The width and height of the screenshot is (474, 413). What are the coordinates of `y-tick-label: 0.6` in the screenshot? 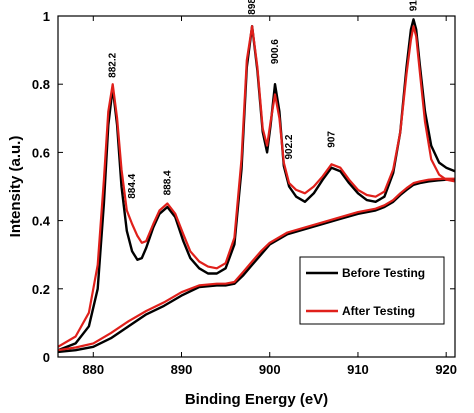 It's located at (41, 152).